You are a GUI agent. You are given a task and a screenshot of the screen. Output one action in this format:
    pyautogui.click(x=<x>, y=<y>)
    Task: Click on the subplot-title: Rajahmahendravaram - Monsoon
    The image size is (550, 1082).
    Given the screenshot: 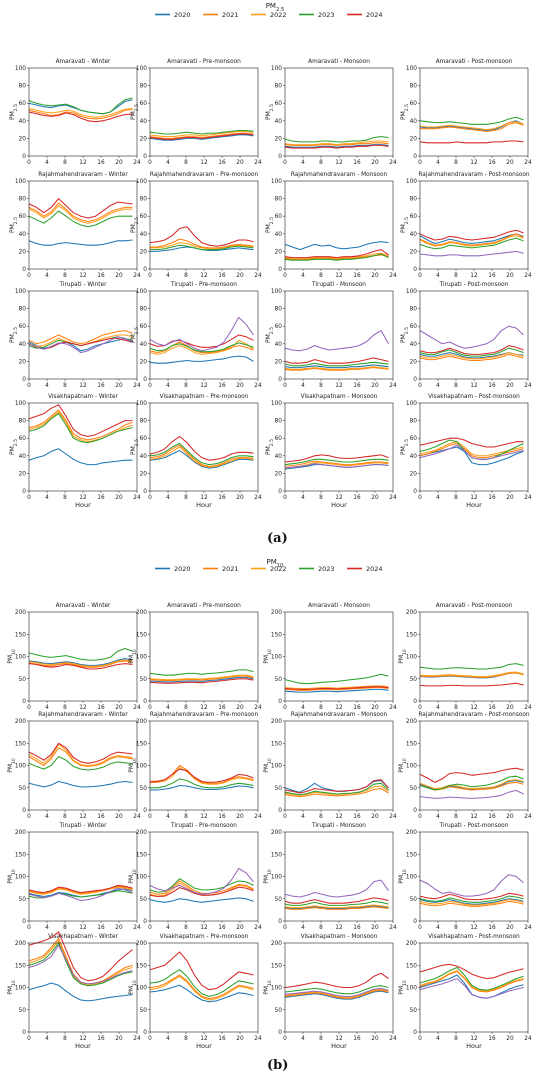 What is the action you would take?
    pyautogui.click(x=339, y=175)
    